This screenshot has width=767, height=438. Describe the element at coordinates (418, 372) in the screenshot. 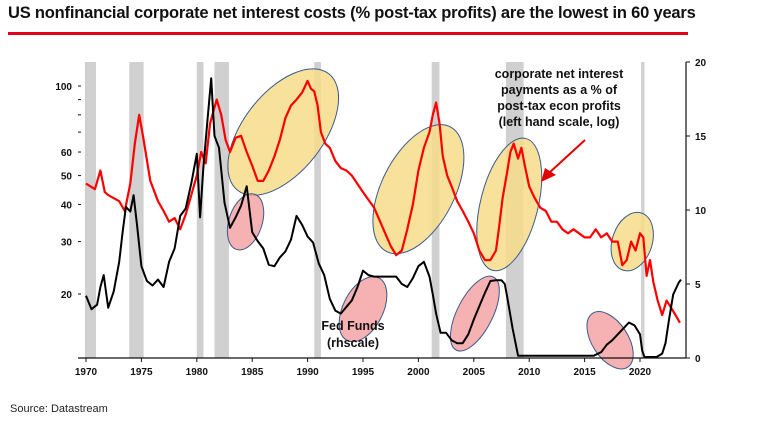

I see `x-tick-label-2000: 2000` at that location.